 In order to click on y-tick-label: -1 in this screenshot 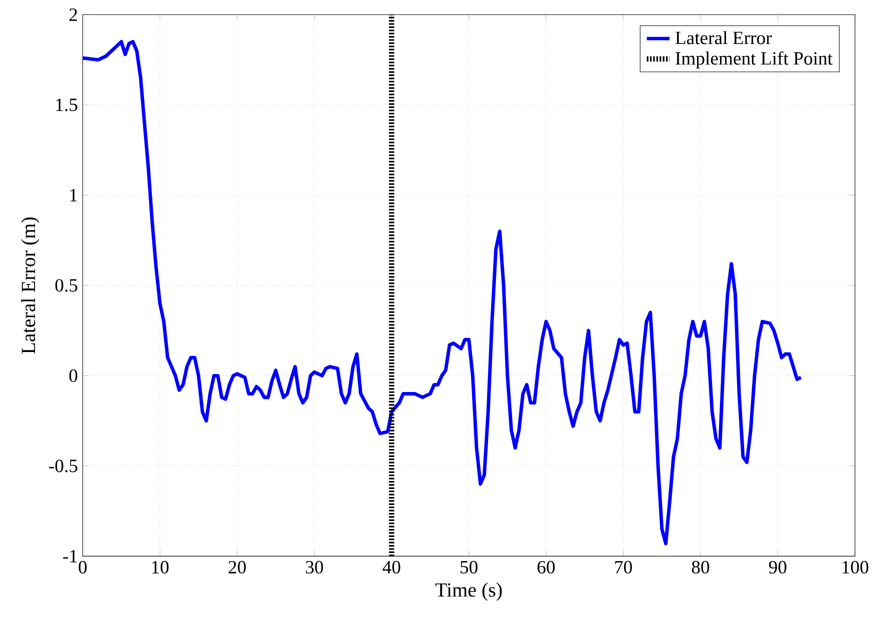, I will do `click(70, 556)`.